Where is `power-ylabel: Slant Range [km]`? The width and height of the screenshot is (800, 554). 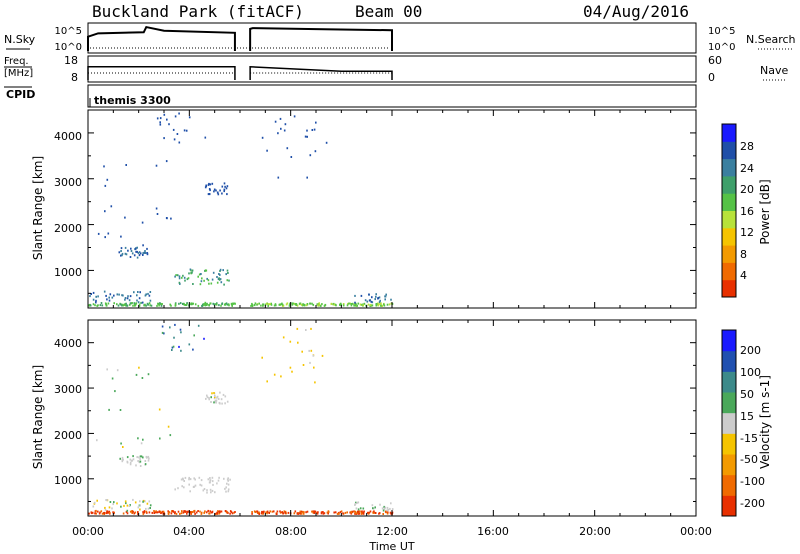
power-ylabel: Slant Range [km] is located at coordinates (38, 208).